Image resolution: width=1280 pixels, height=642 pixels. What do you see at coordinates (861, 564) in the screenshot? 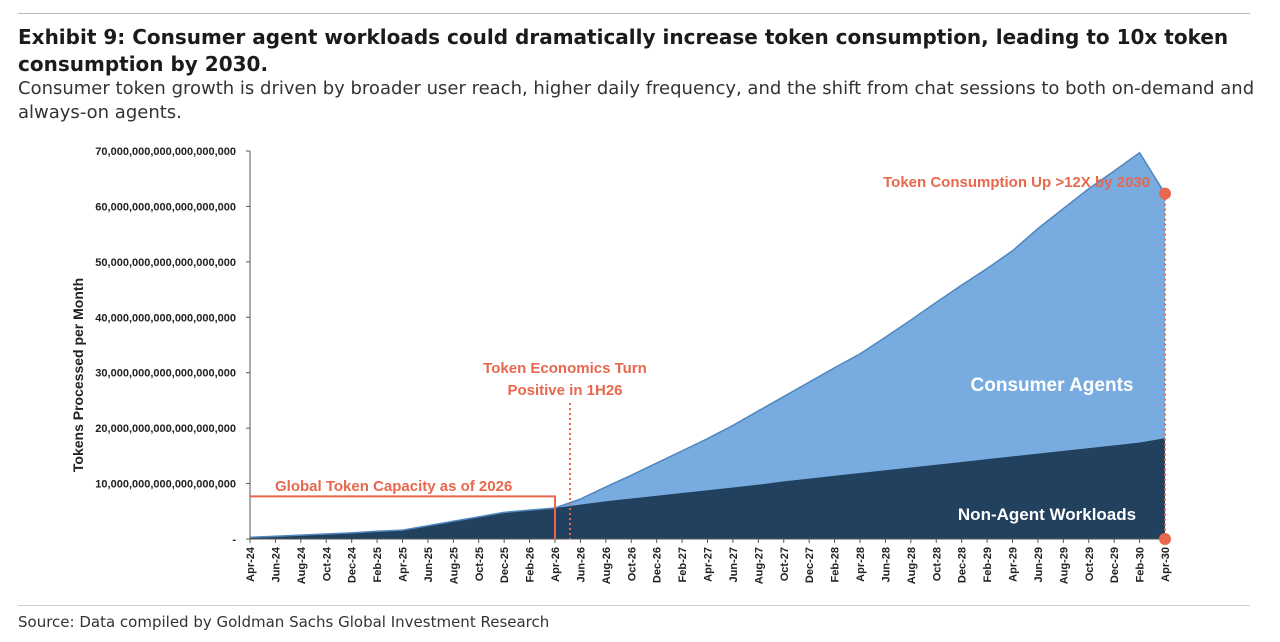
I see `x-tick-label: Apr-28` at bounding box center [861, 564].